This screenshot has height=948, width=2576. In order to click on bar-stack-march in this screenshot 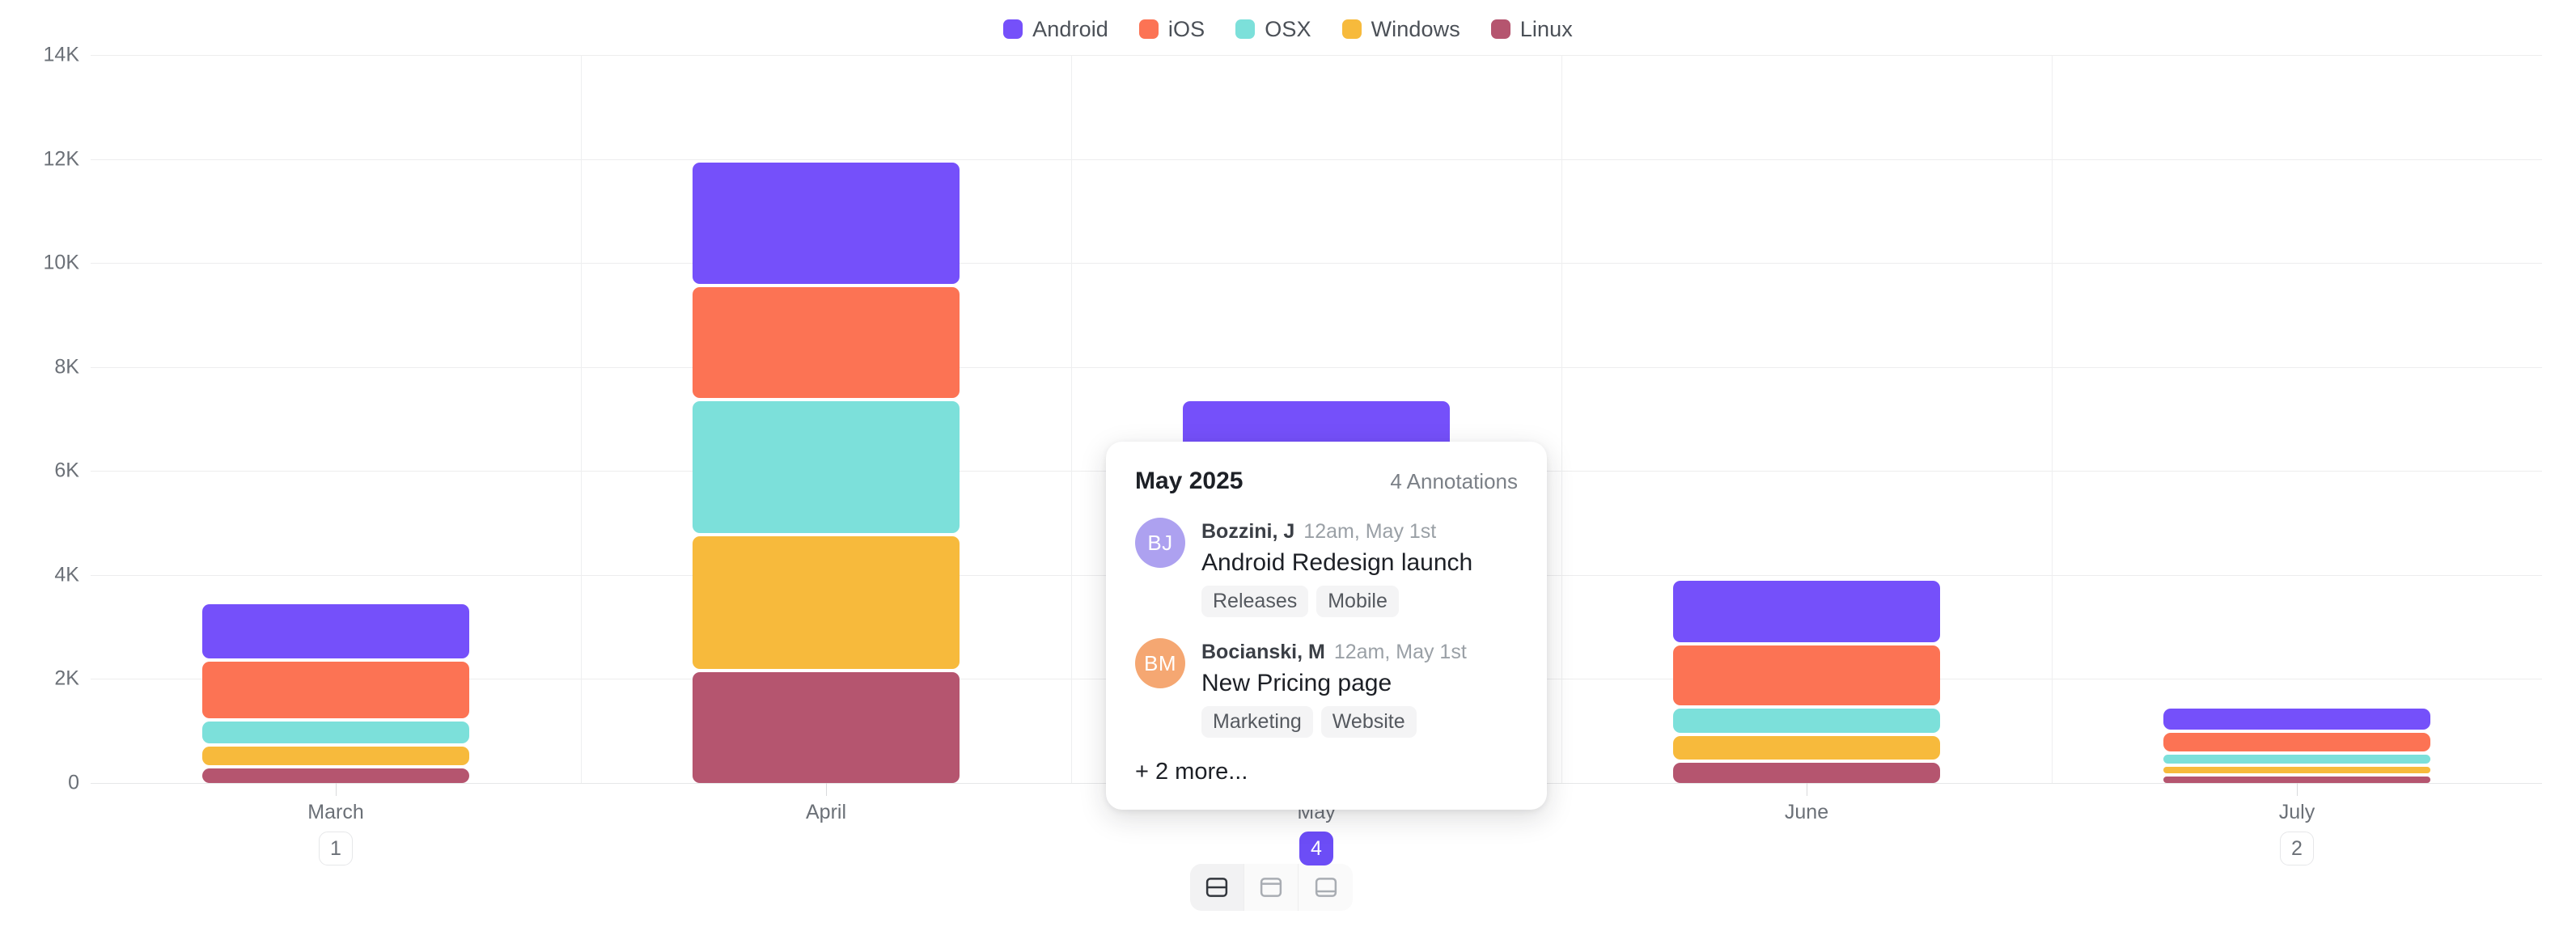, I will do `click(335, 419)`.